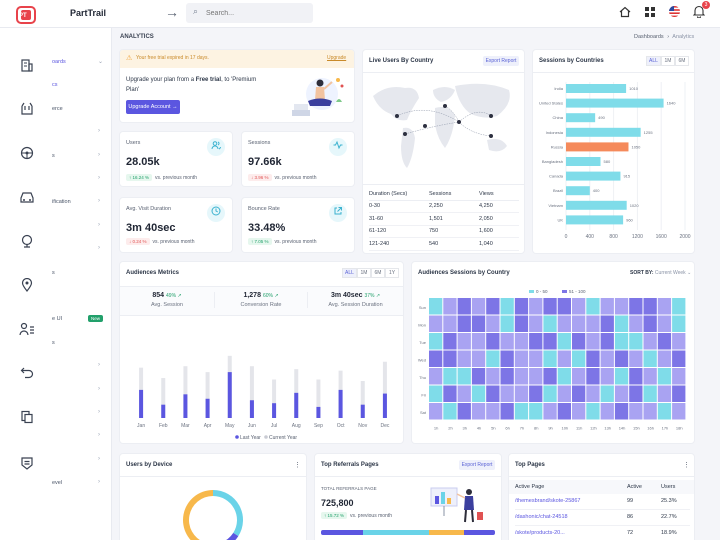  What do you see at coordinates (99, 435) in the screenshot?
I see `chevron-icon: ›` at bounding box center [99, 435].